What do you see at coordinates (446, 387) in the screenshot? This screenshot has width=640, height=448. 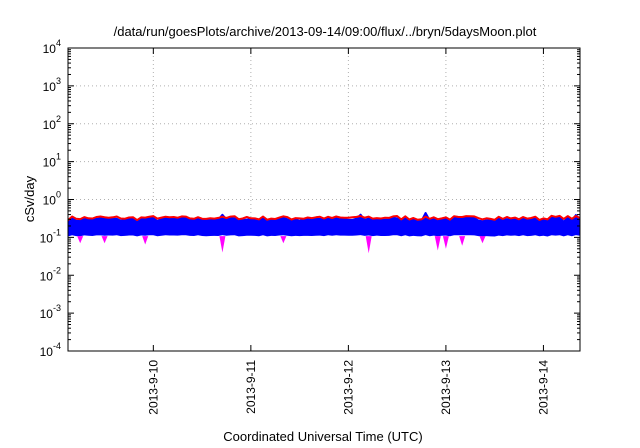 I see `x-tick-label: 2013-9-13` at bounding box center [446, 387].